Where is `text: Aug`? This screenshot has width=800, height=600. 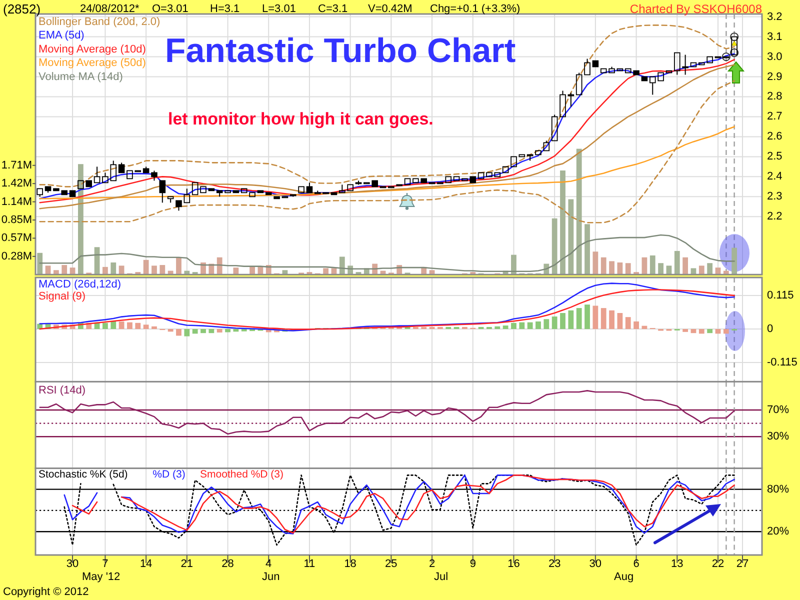 text: Aug is located at coordinates (624, 577).